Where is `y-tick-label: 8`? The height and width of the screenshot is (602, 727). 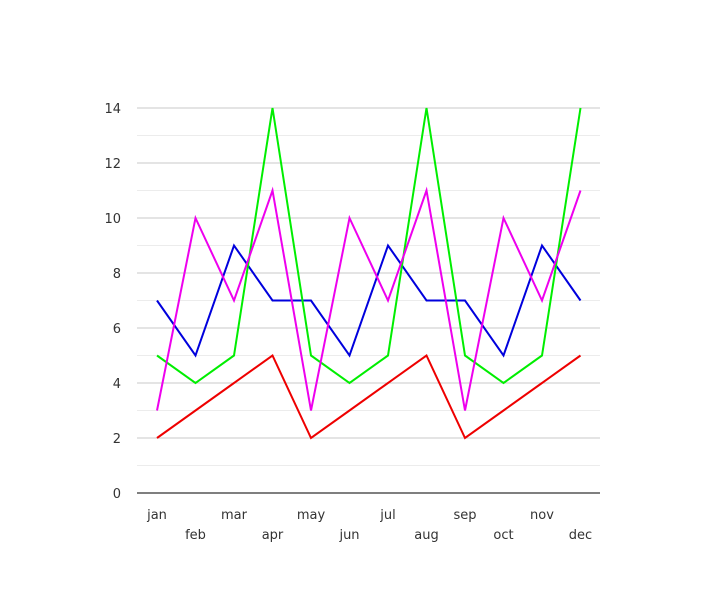 y-tick-label: 8 is located at coordinates (117, 274).